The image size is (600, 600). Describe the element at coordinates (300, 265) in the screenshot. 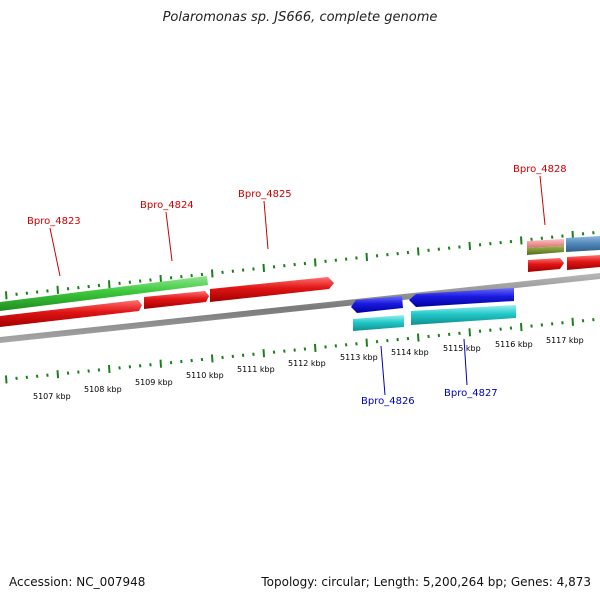

I see `top-tick-marks` at that location.